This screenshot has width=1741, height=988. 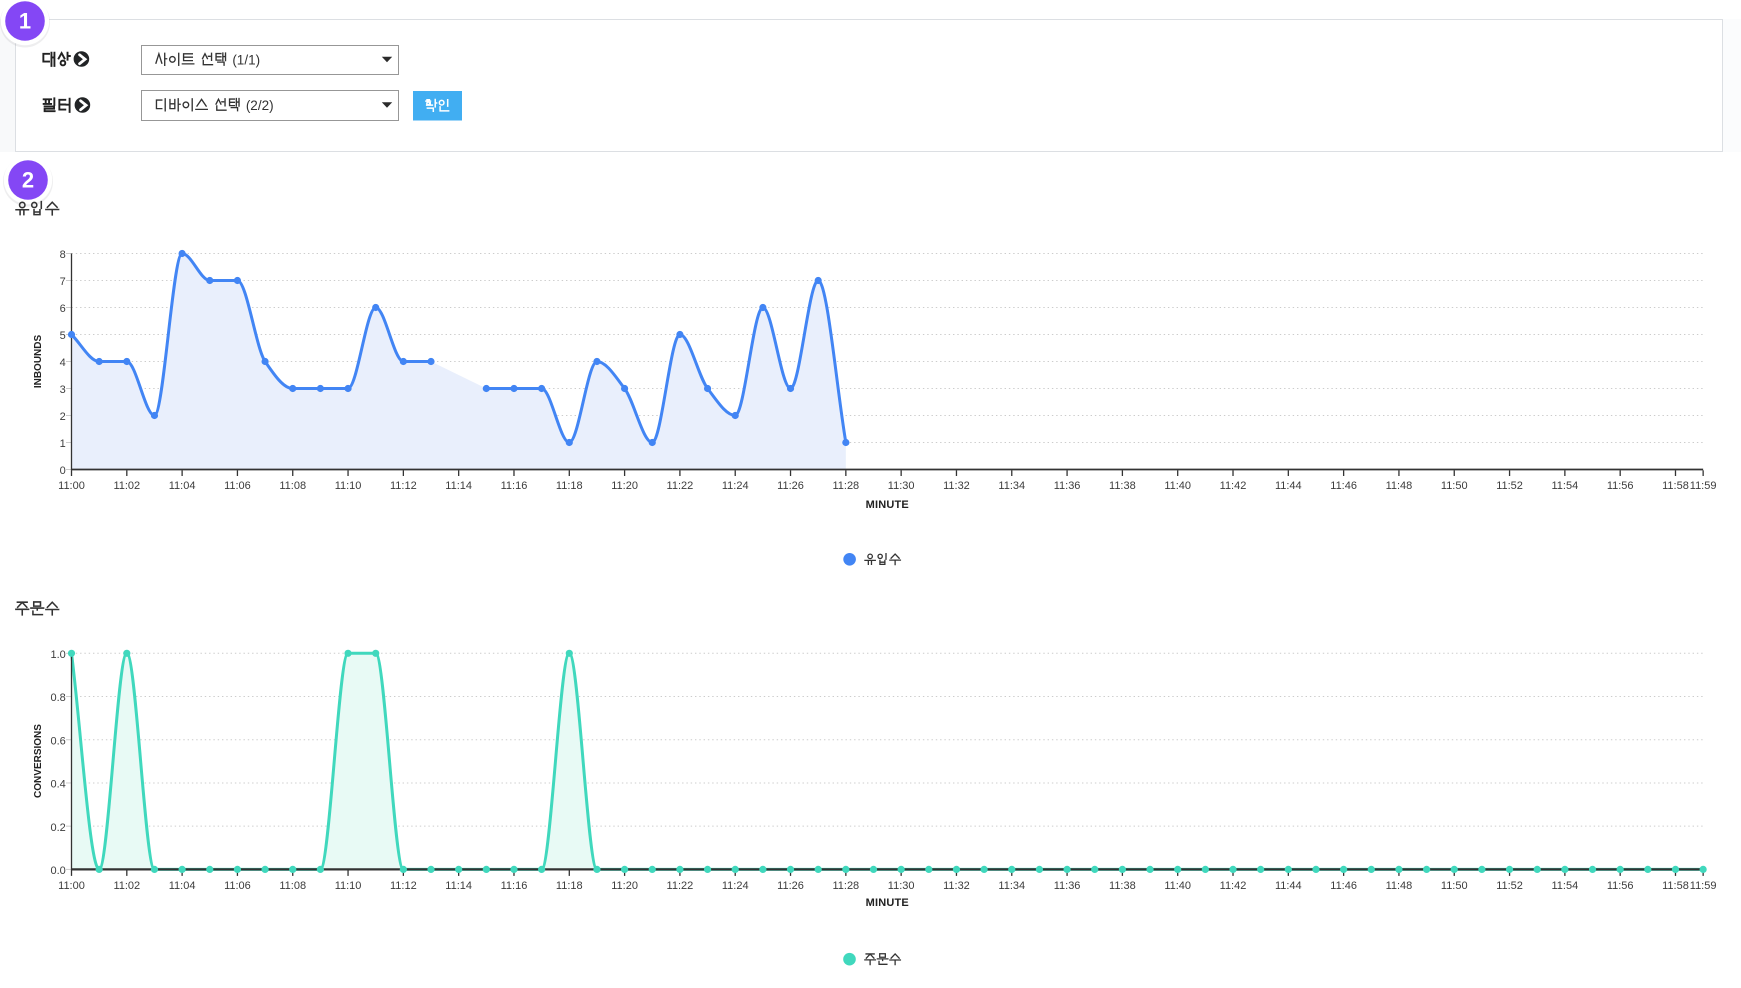 What do you see at coordinates (63, 309) in the screenshot?
I see `svg-text: 6` at bounding box center [63, 309].